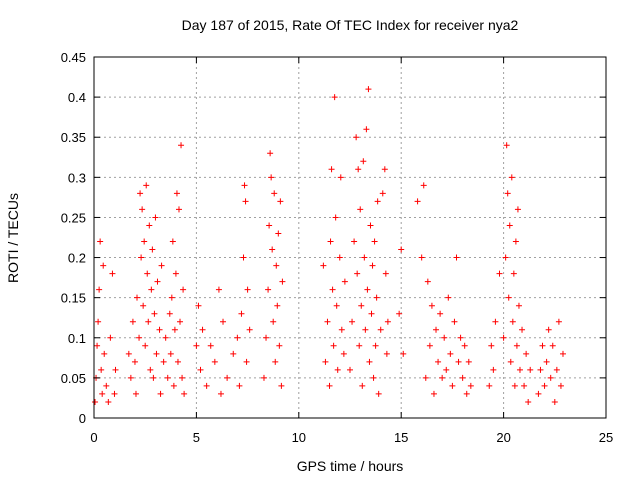 This screenshot has width=640, height=480. Describe the element at coordinates (73, 137) in the screenshot. I see `y-tick-label: 0.35` at that location.